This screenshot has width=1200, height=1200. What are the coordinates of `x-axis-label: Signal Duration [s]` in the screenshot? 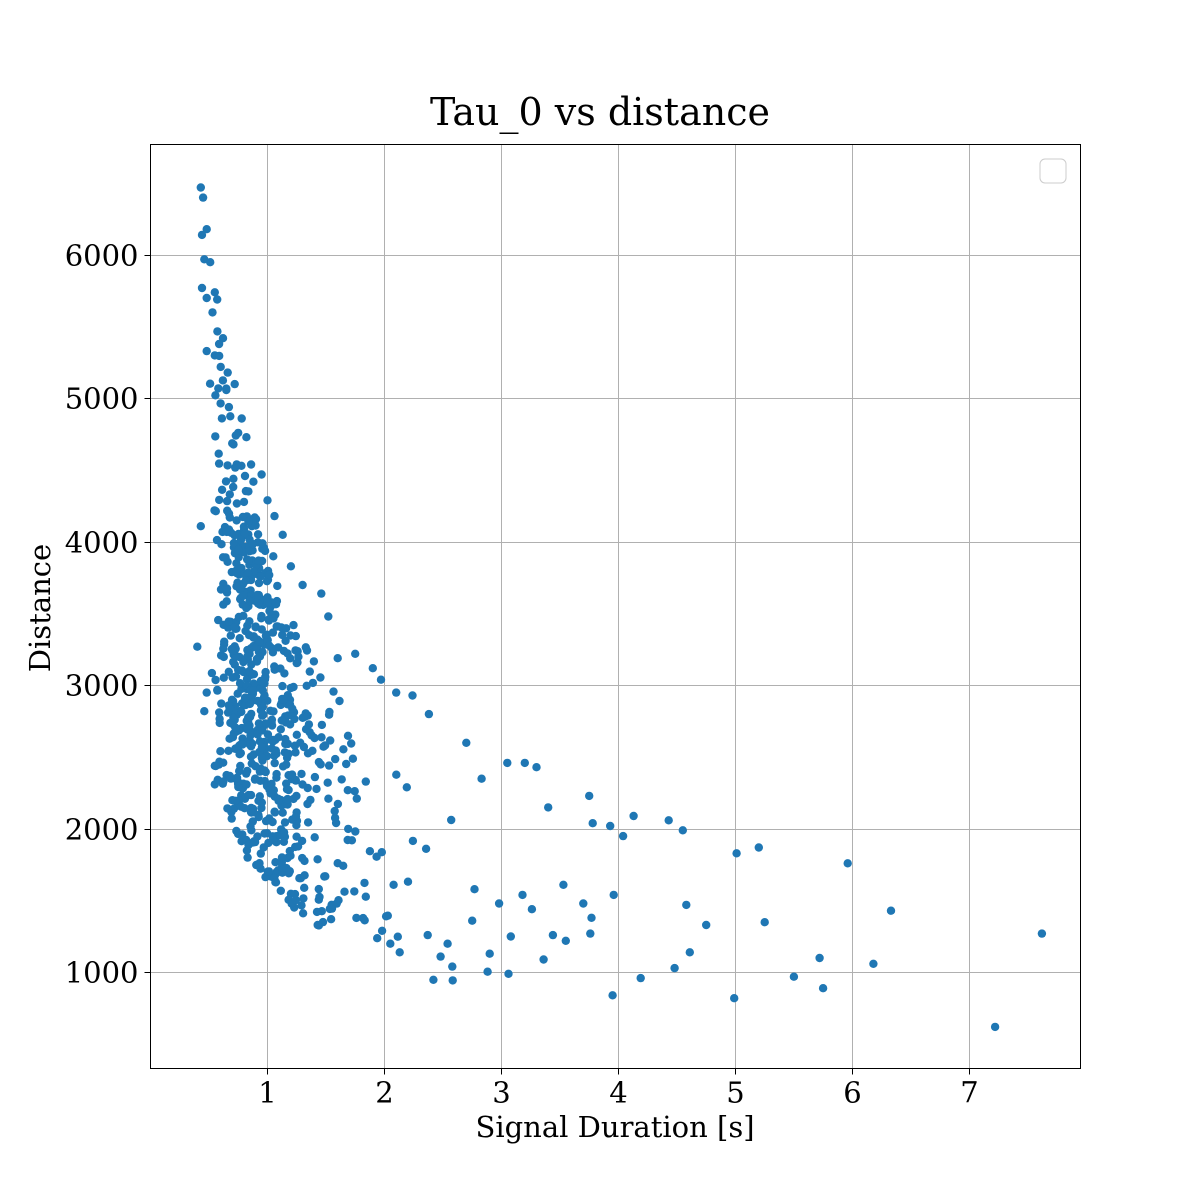 It's located at (614, 1127).